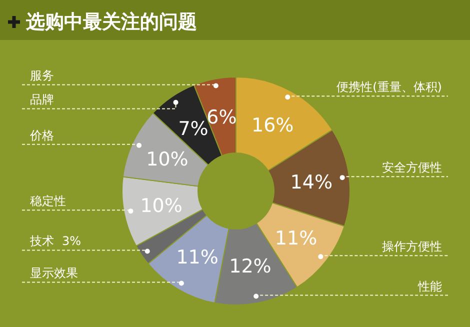 This screenshot has width=470, height=327. I want to click on chart-title: 选购中最关注的问题, so click(111, 22).